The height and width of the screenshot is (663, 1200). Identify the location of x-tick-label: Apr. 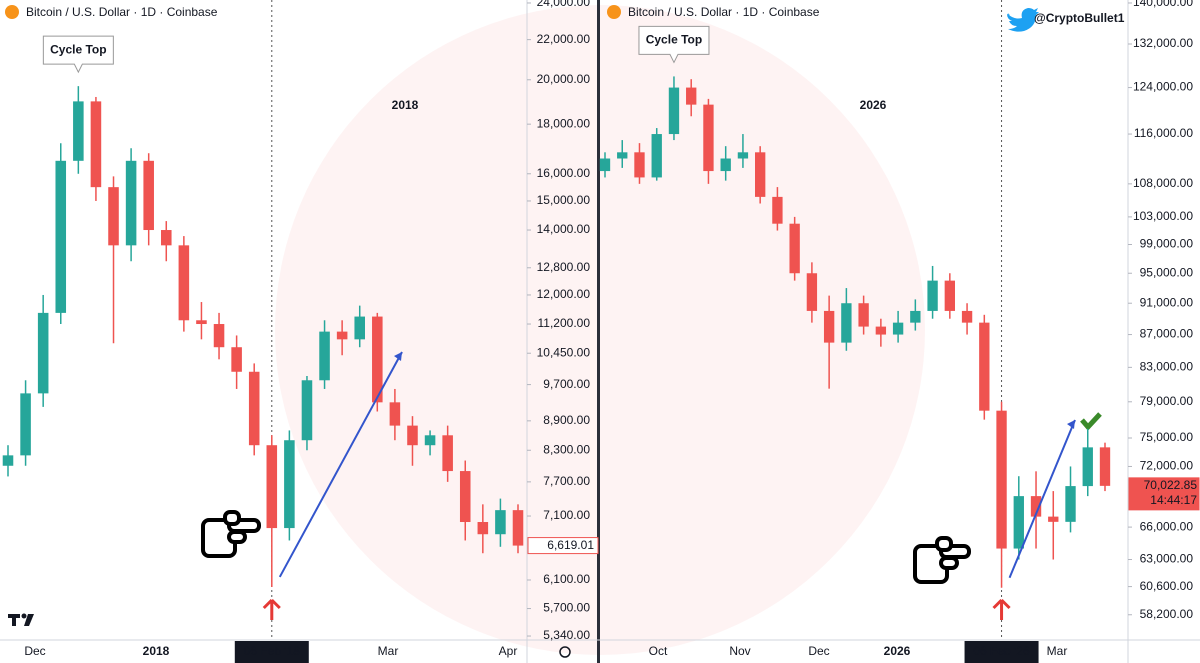
(508, 651).